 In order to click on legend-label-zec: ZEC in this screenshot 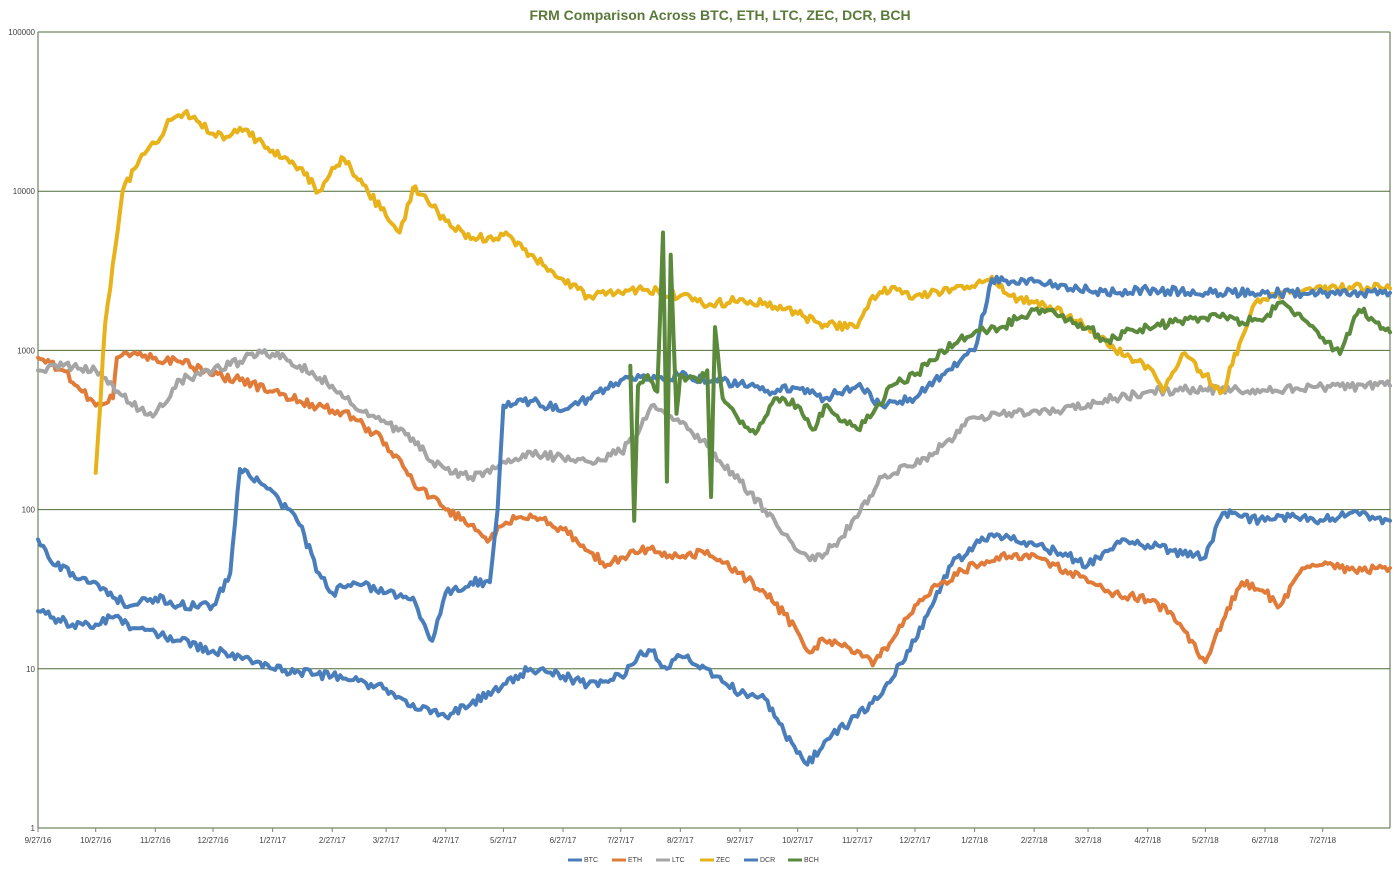, I will do `click(723, 860)`.